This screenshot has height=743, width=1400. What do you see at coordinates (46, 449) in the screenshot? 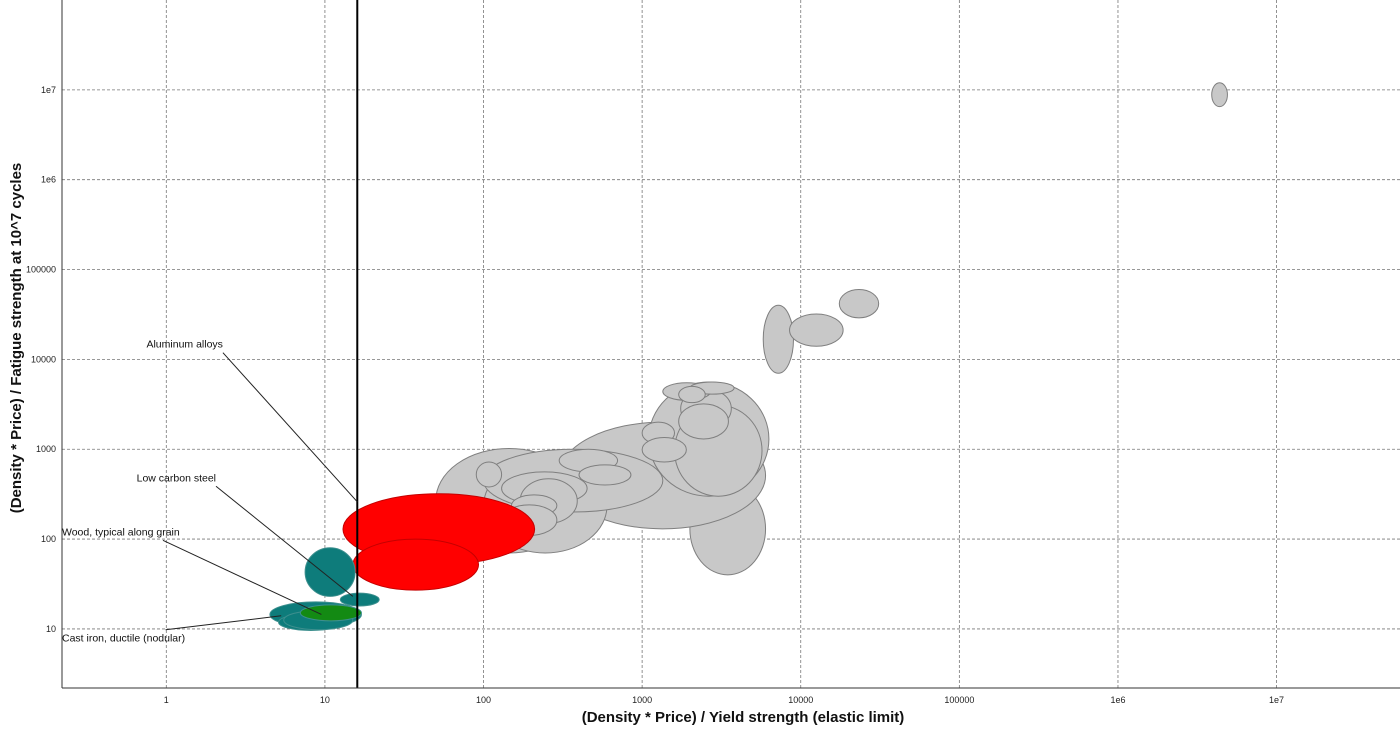
I see `y-tick-label: 1000` at bounding box center [46, 449].